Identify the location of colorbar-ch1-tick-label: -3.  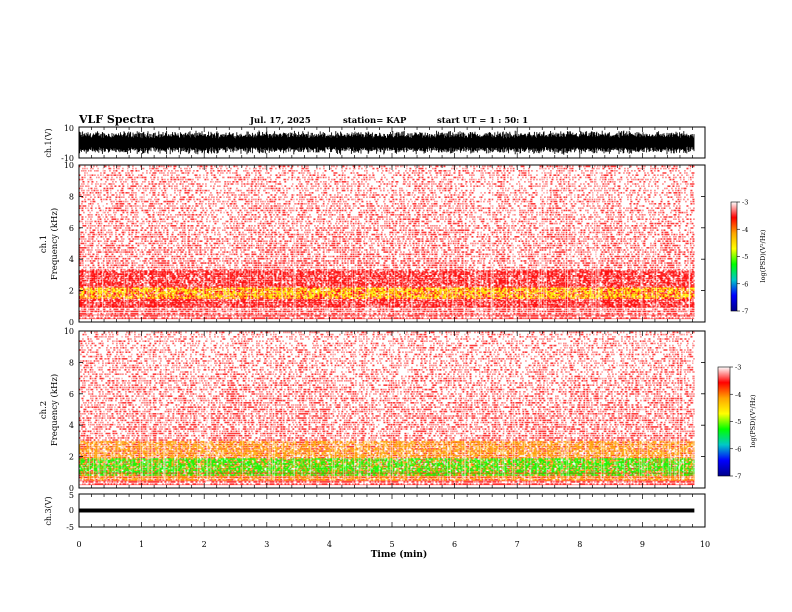
(745, 203).